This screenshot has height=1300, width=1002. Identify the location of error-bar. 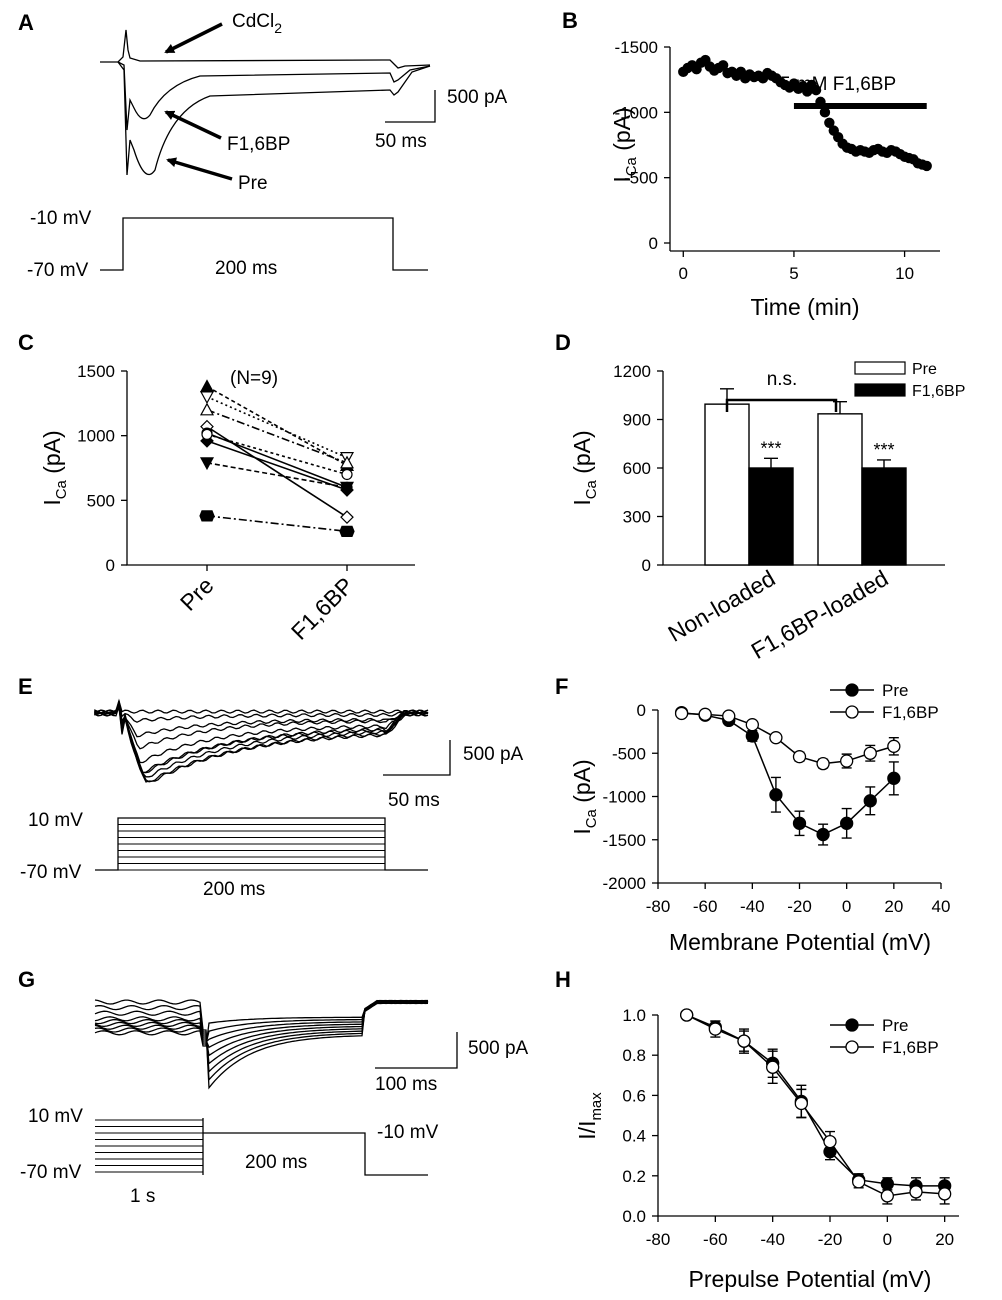
(771, 462).